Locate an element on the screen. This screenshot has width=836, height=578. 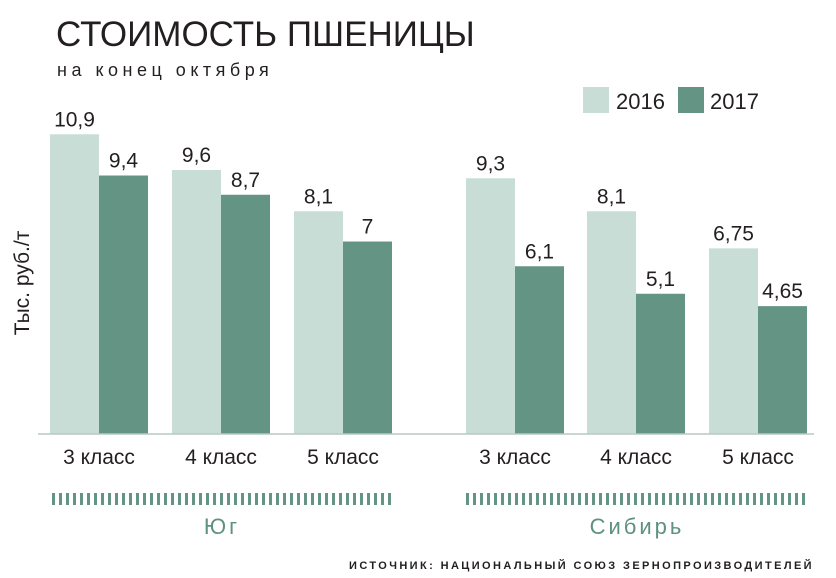
chart-title: СТОИМОСТЬ ПШЕНИЦЫ is located at coordinates (265, 34).